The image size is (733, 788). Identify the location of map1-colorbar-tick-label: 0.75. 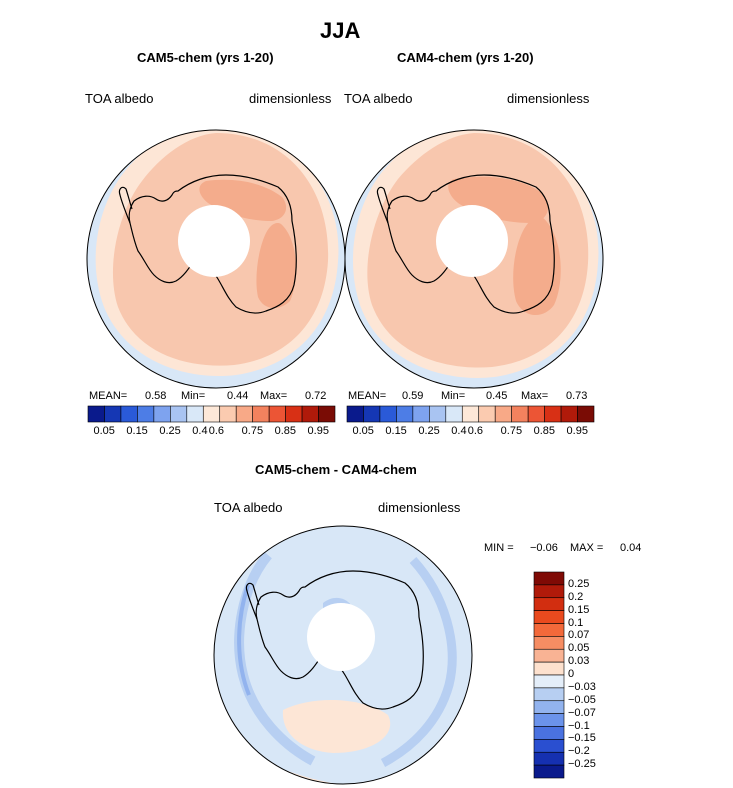
(252, 431).